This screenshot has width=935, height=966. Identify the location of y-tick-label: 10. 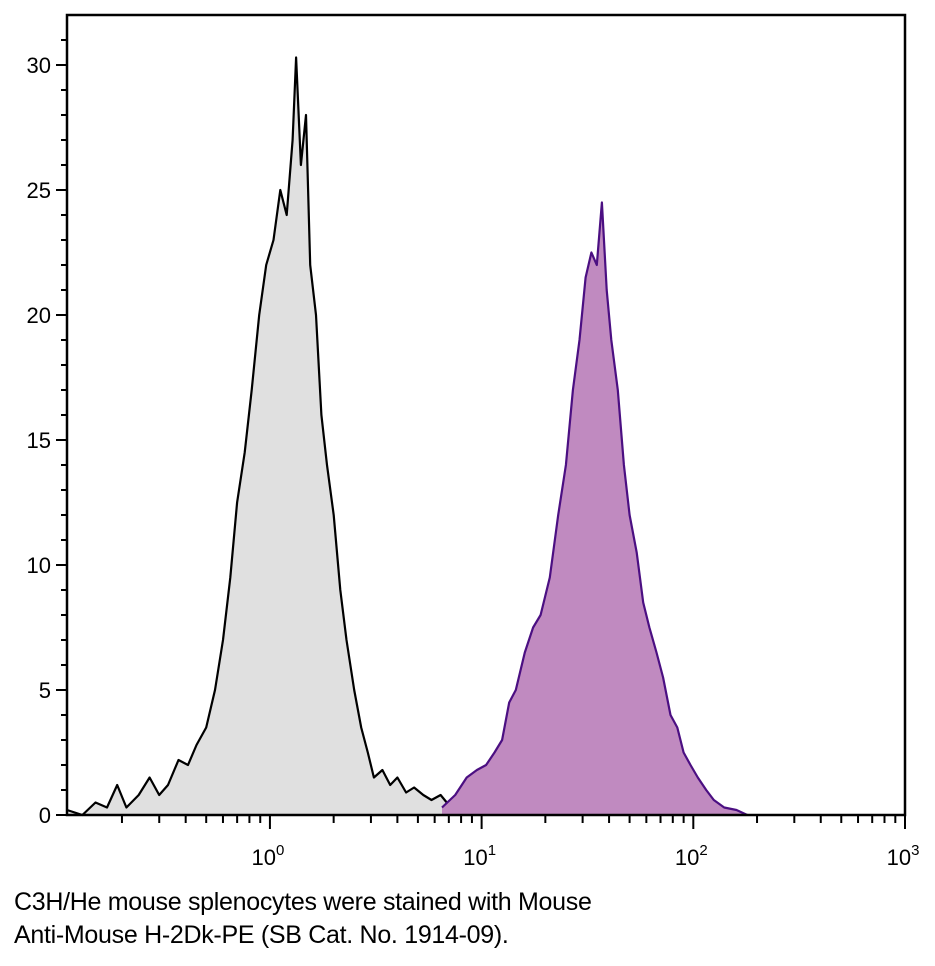
(39, 565).